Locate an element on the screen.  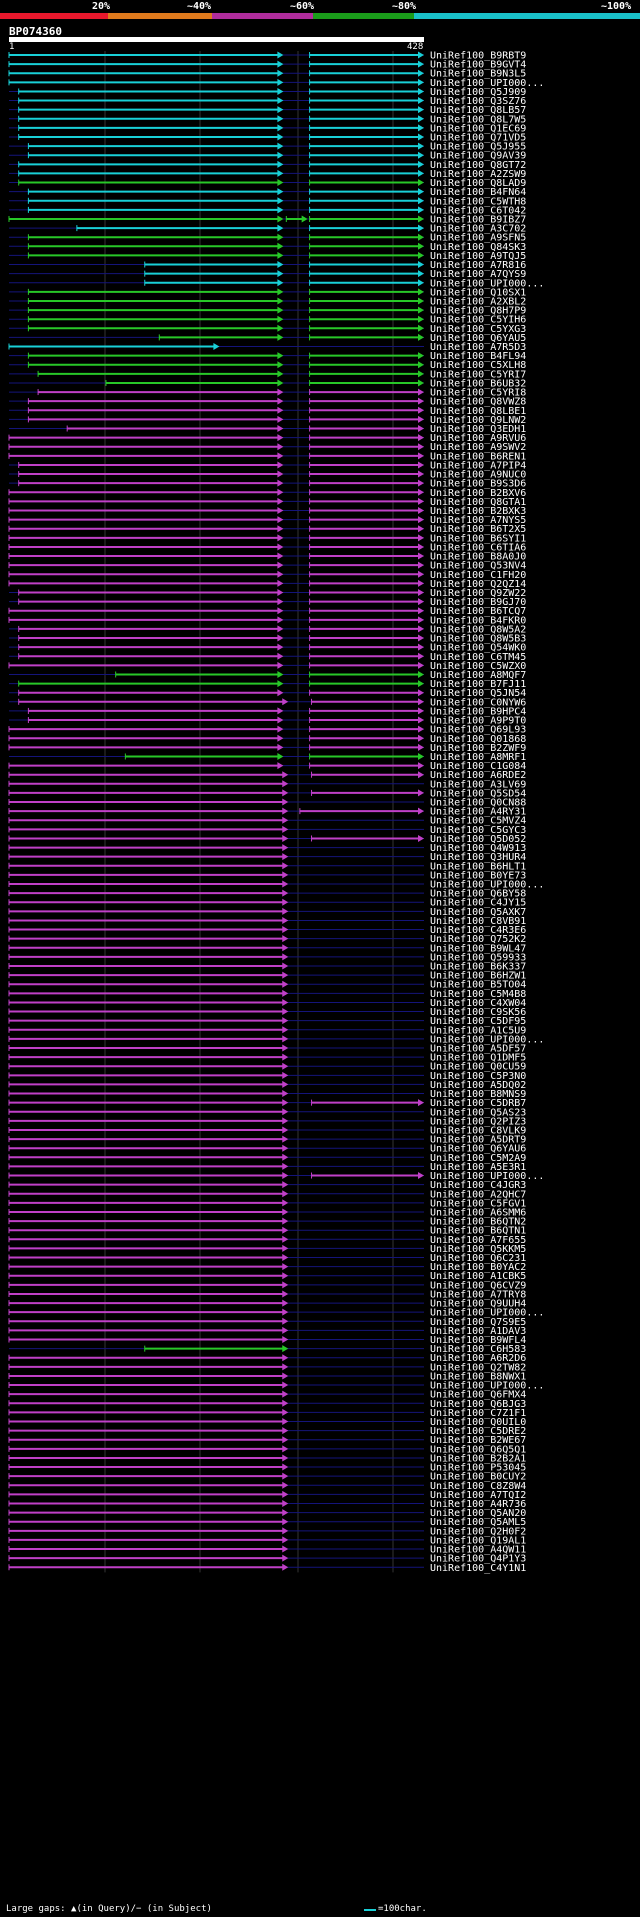
hit-label: UniRef100_A5E3R1 is located at coordinates (478, 1167).